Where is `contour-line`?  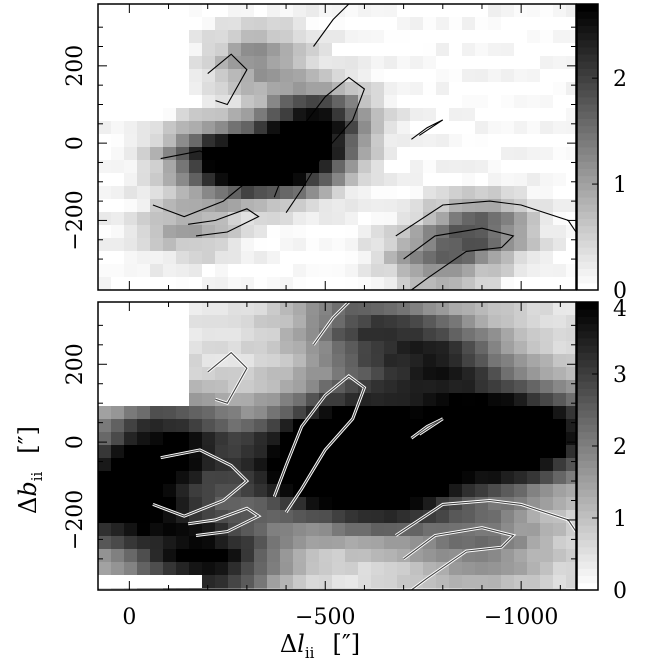
contour-line is located at coordinates (319, 444).